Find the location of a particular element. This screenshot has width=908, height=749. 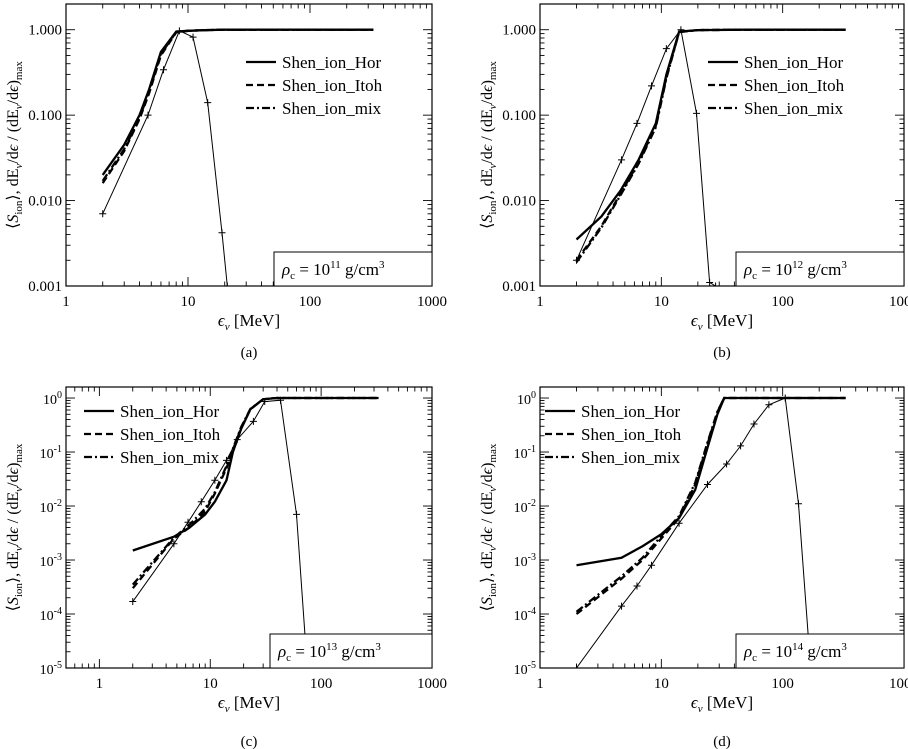

y-tick-label: 10⁻⁴ is located at coordinates (525, 615).